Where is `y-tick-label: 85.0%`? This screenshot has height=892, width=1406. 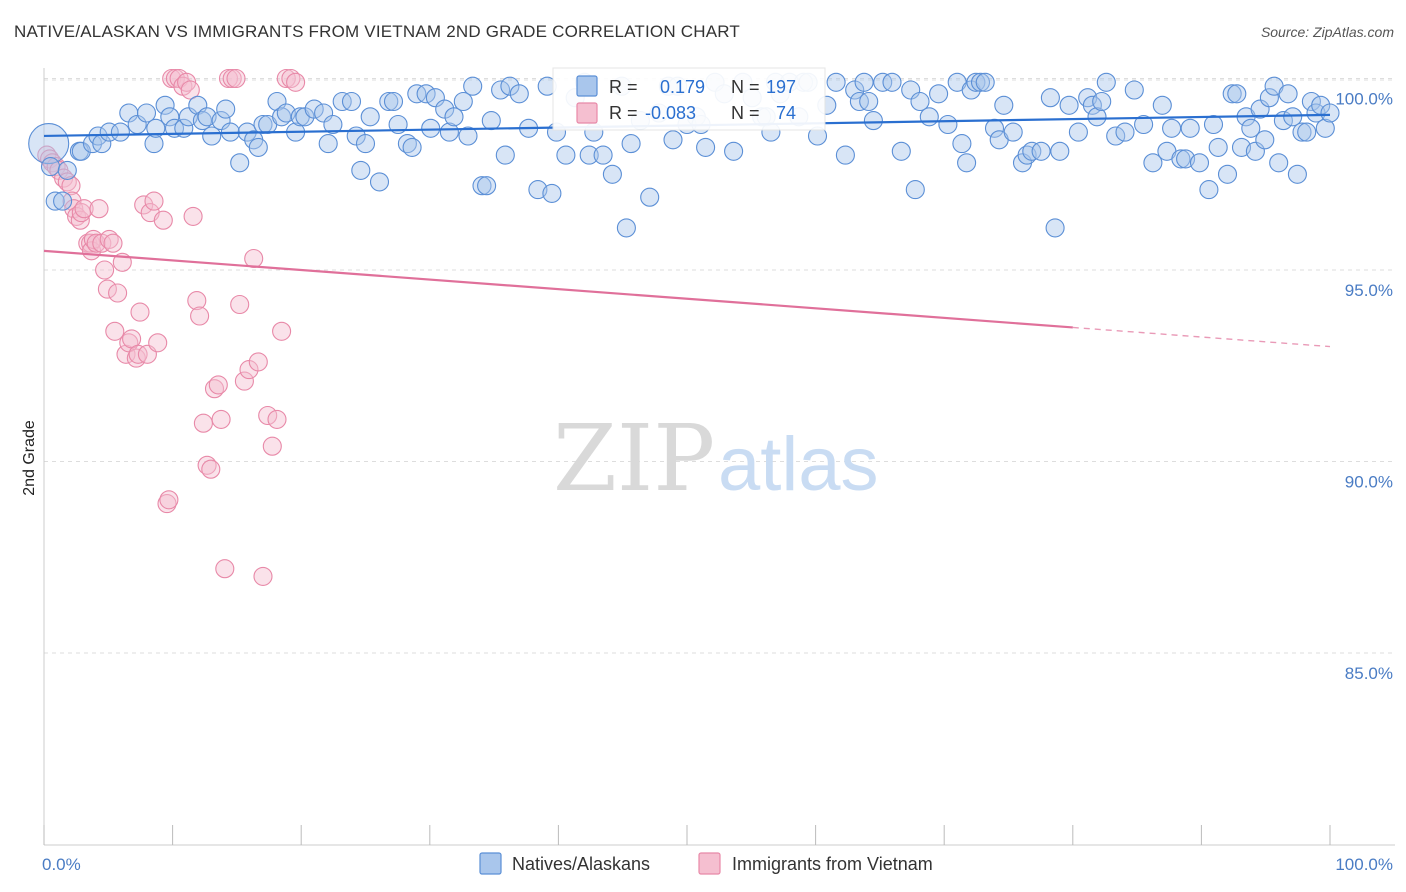
y-tick-label: 85.0% is located at coordinates (1369, 673).